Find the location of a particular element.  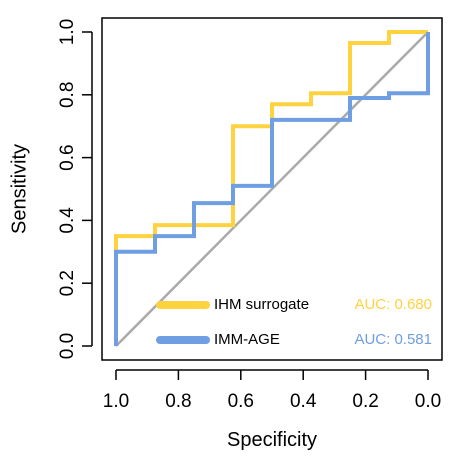

legend-auc-label: AUC: 0.680 is located at coordinates (393, 304).